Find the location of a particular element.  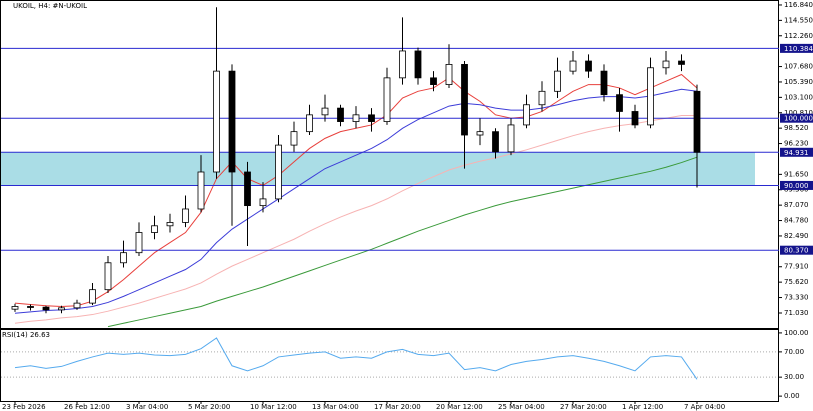

y-tick-label: 96.230 is located at coordinates (796, 144).